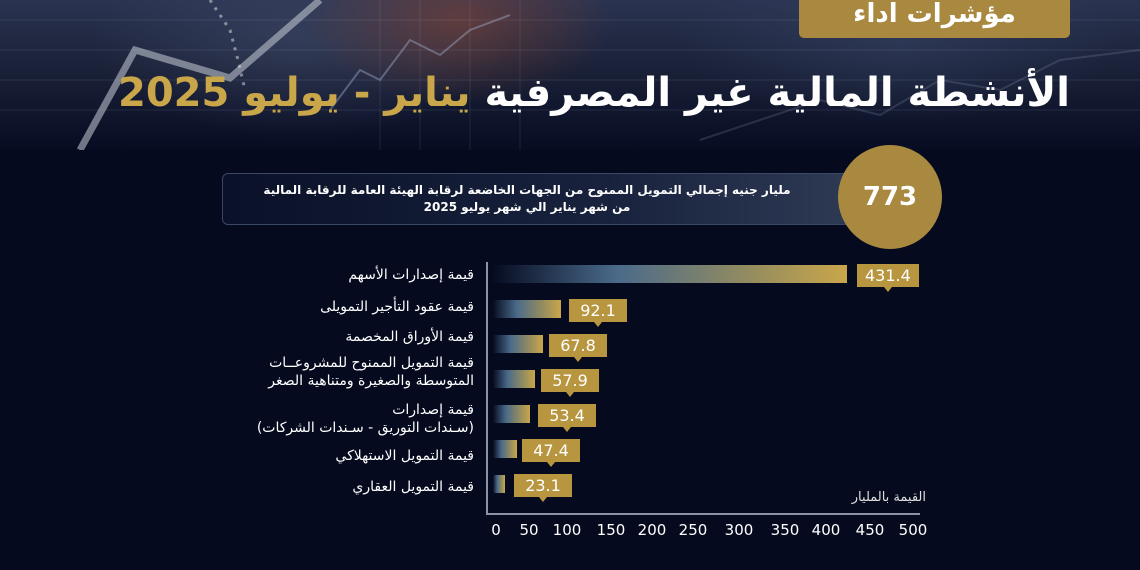 The height and width of the screenshot is (570, 1140). What do you see at coordinates (551, 453) in the screenshot?
I see `value-label-consumer-finance: 47.4` at bounding box center [551, 453].